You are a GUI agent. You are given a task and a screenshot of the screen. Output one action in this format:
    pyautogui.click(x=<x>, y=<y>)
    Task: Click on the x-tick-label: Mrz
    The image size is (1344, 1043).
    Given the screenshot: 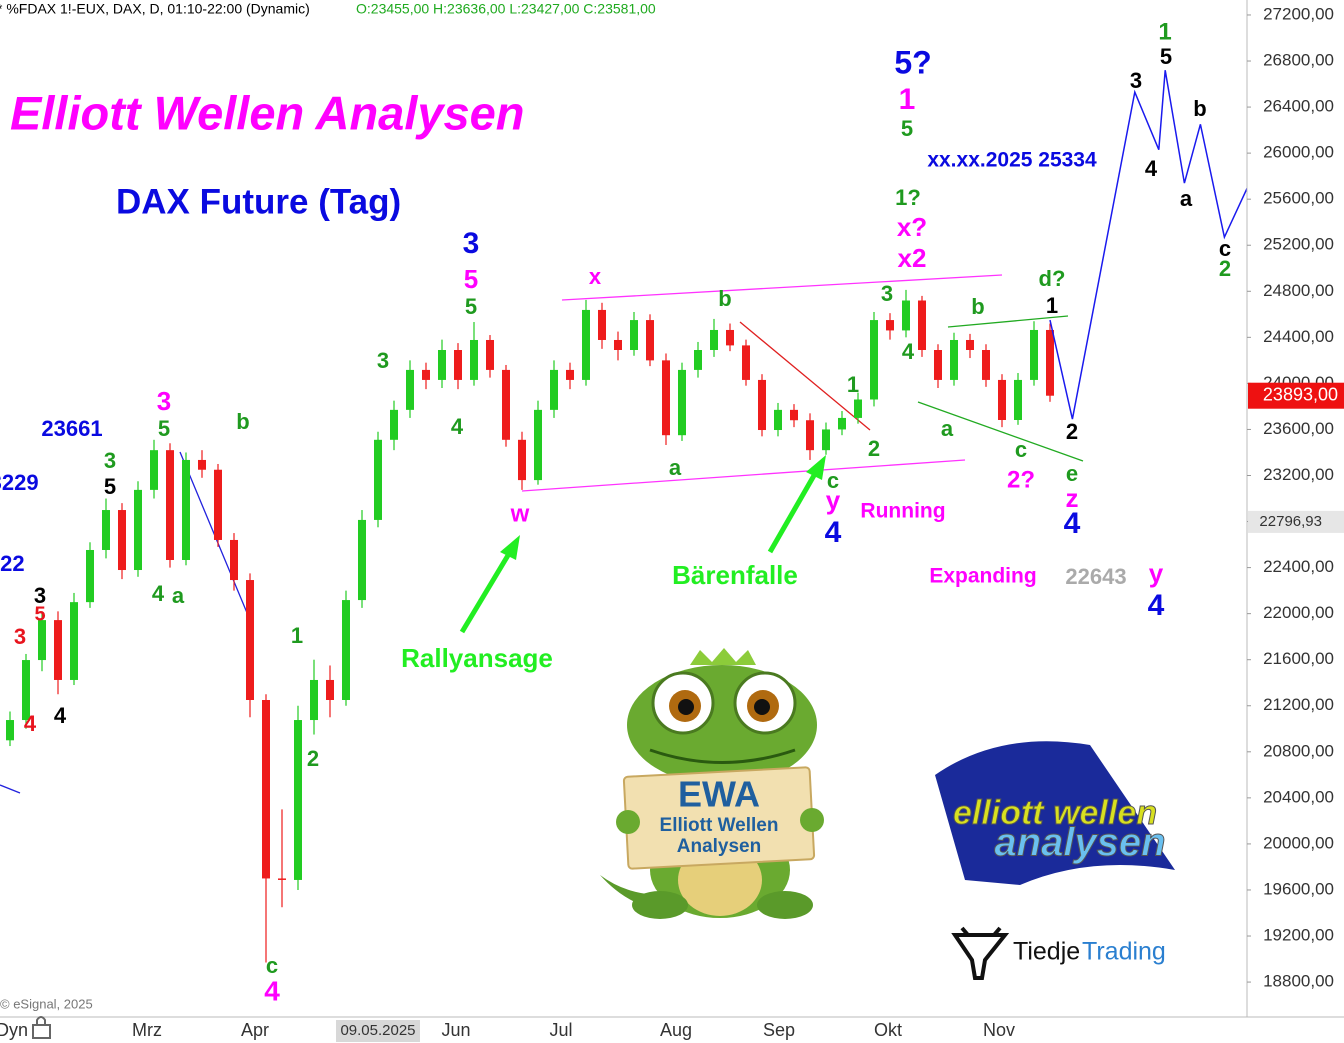 What is the action you would take?
    pyautogui.click(x=147, y=1030)
    